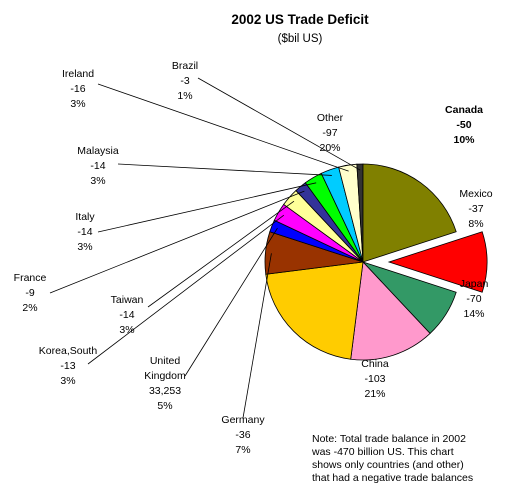 Image resolution: width=522 pixels, height=500 pixels. What do you see at coordinates (475, 209) in the screenshot?
I see `slice-label: Mexico -37 8%` at bounding box center [475, 209].